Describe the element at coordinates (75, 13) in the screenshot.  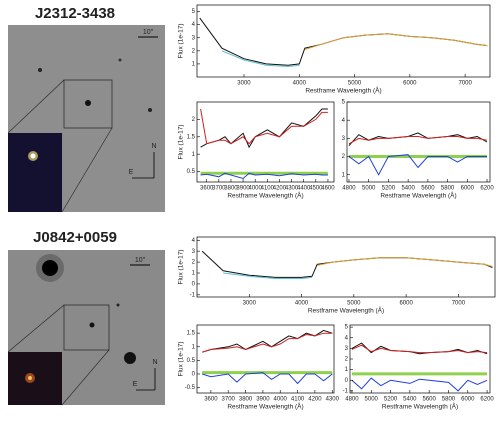
I see `object-title: J2312-3438` at that location.